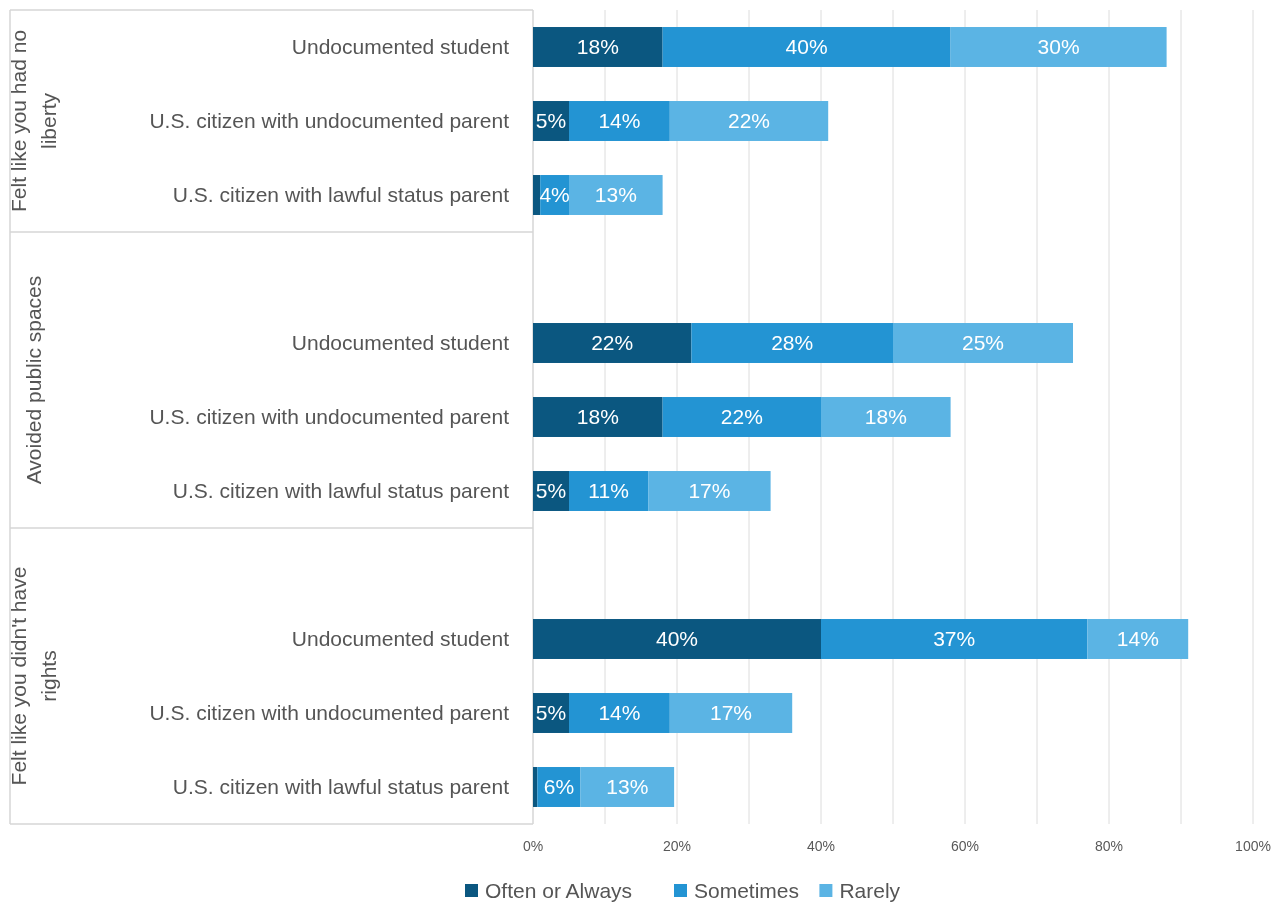  What do you see at coordinates (559, 891) in the screenshot?
I see `legend-label: Often or Always` at bounding box center [559, 891].